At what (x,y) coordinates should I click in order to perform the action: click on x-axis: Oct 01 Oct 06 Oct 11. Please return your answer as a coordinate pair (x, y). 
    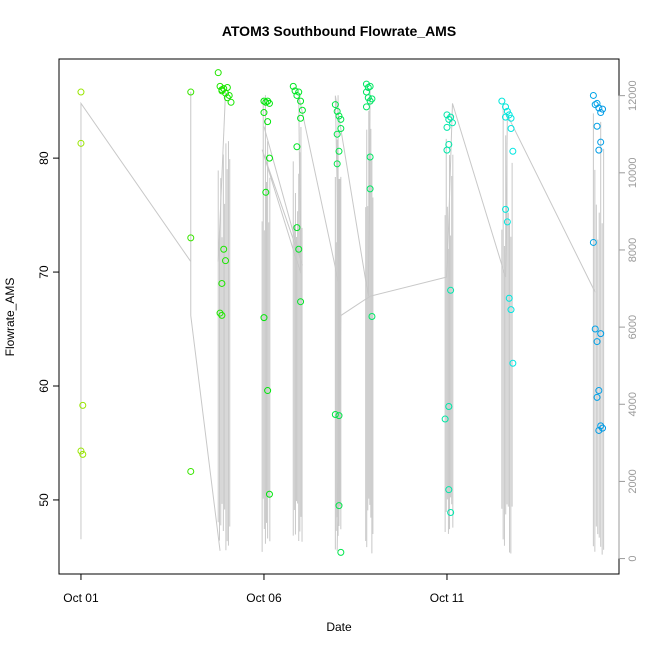
    Looking at the image, I should click on (264, 589).